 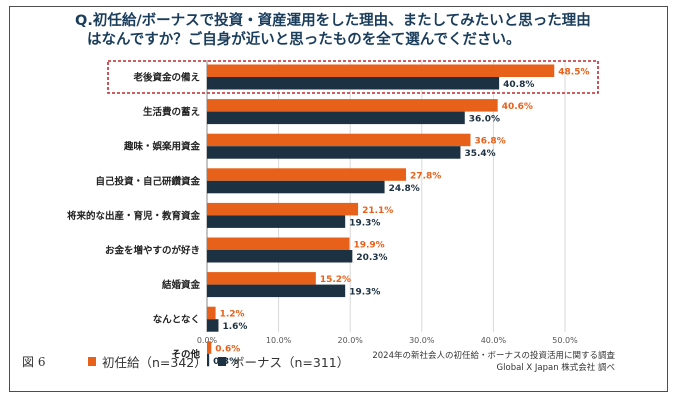 What do you see at coordinates (425, 176) in the screenshot?
I see `data-label-series1: 27.8%` at bounding box center [425, 176].